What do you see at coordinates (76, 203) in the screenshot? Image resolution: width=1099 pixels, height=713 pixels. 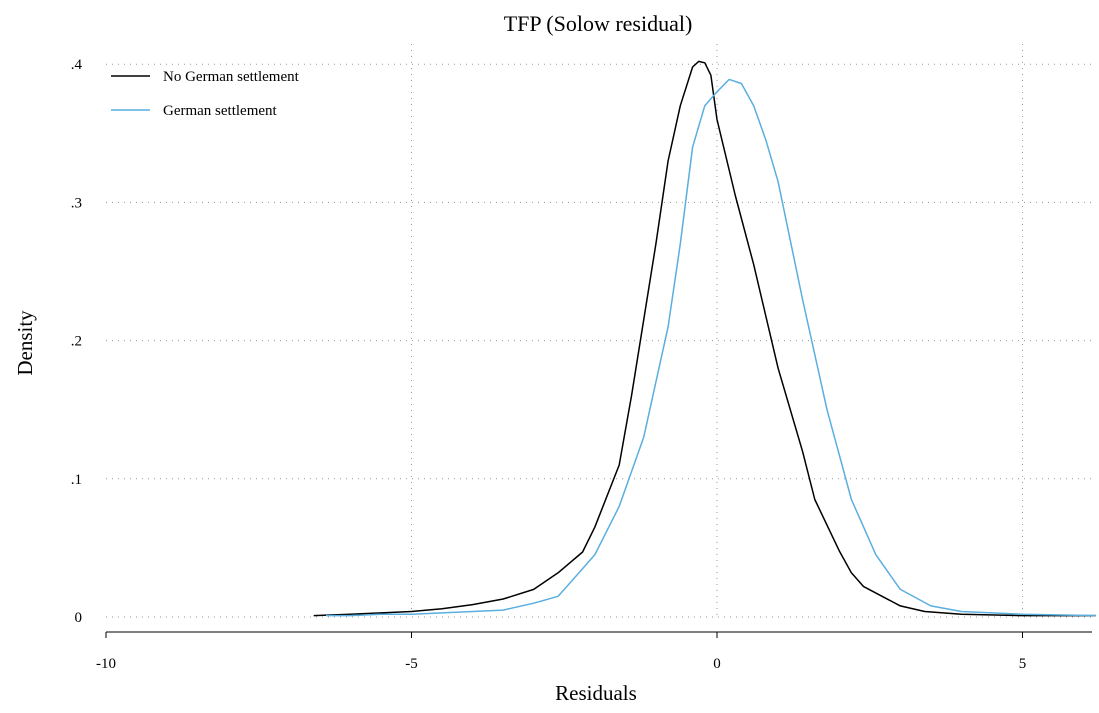 I see `y-tick-label: .3` at bounding box center [76, 203].